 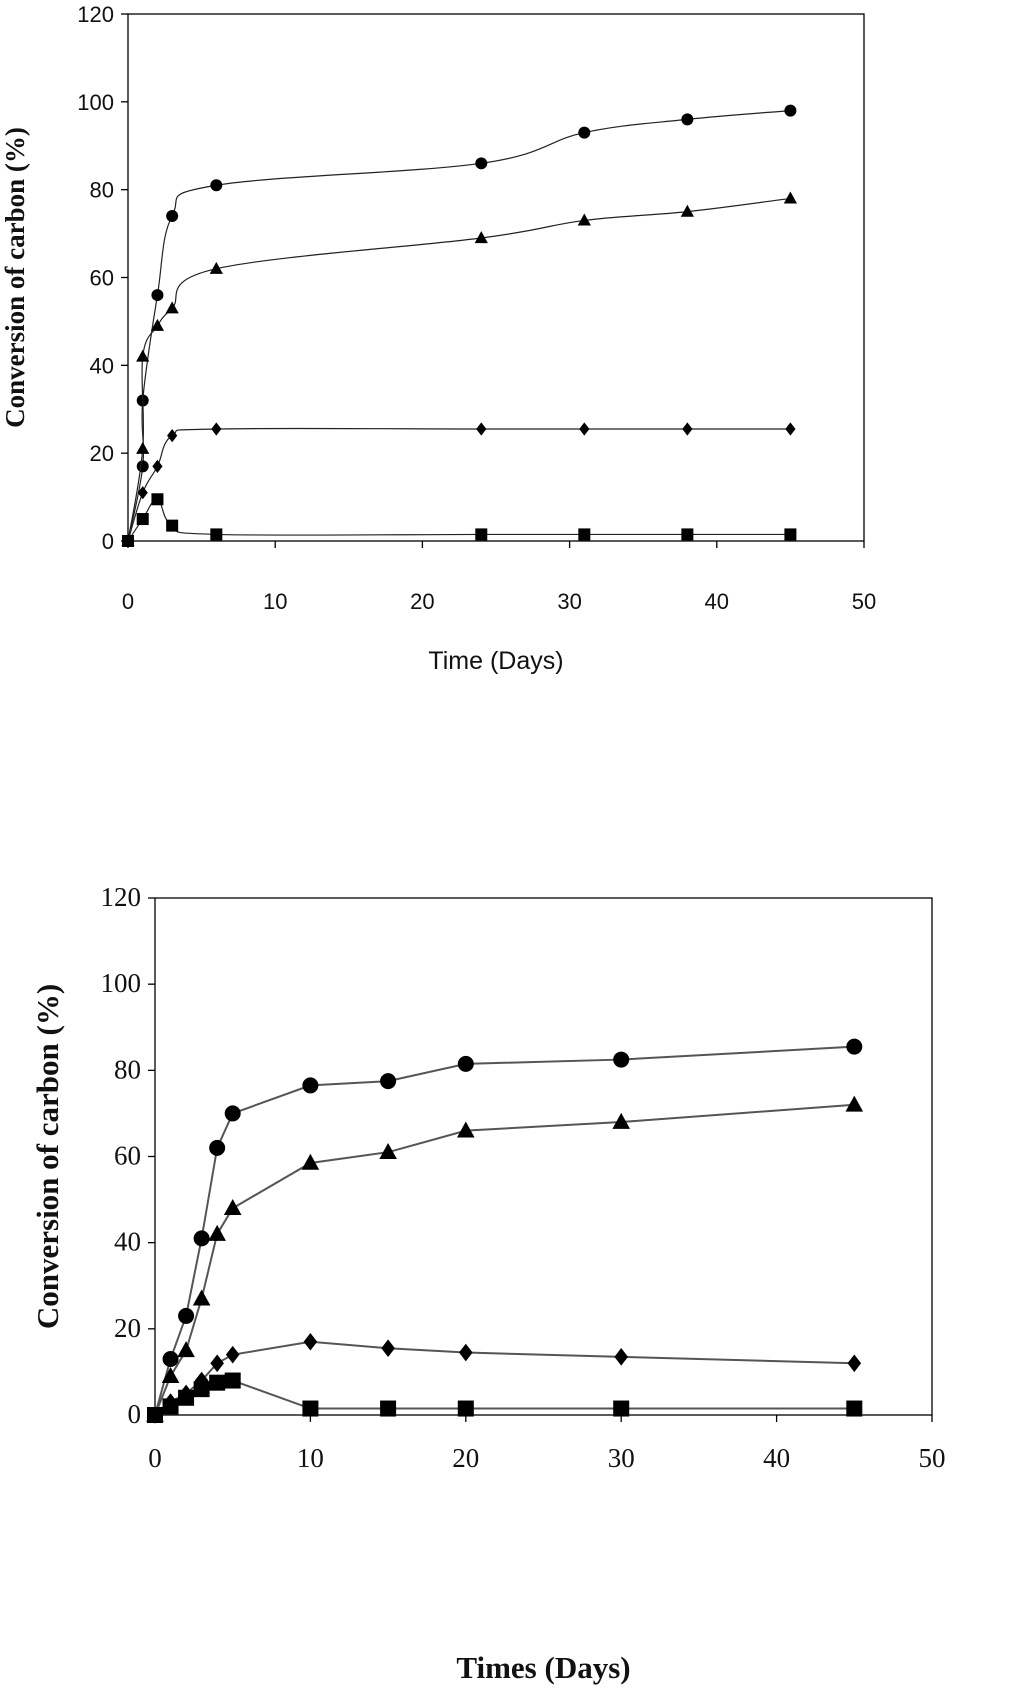 I want to click on chart2-series-diamond, so click(x=505, y=1378).